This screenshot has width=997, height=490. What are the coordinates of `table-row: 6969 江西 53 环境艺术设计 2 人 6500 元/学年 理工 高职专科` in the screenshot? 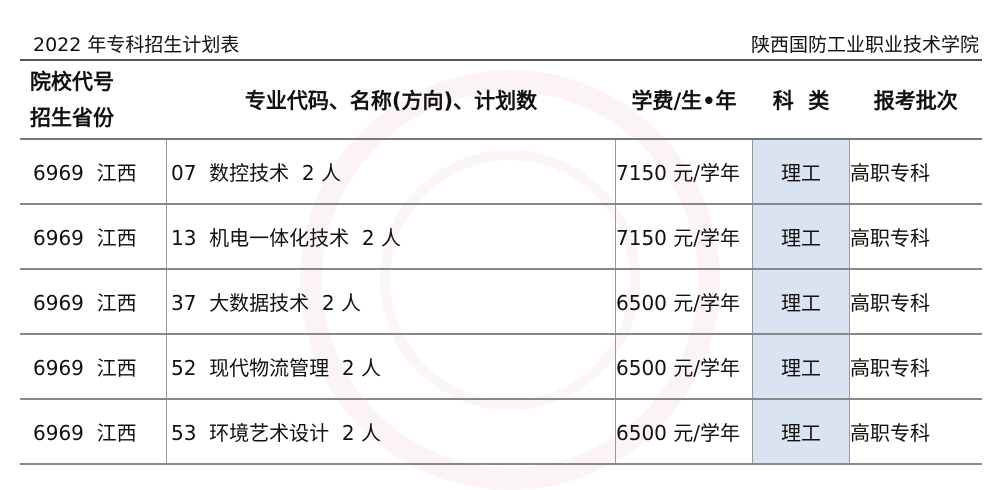 It's located at (501, 432).